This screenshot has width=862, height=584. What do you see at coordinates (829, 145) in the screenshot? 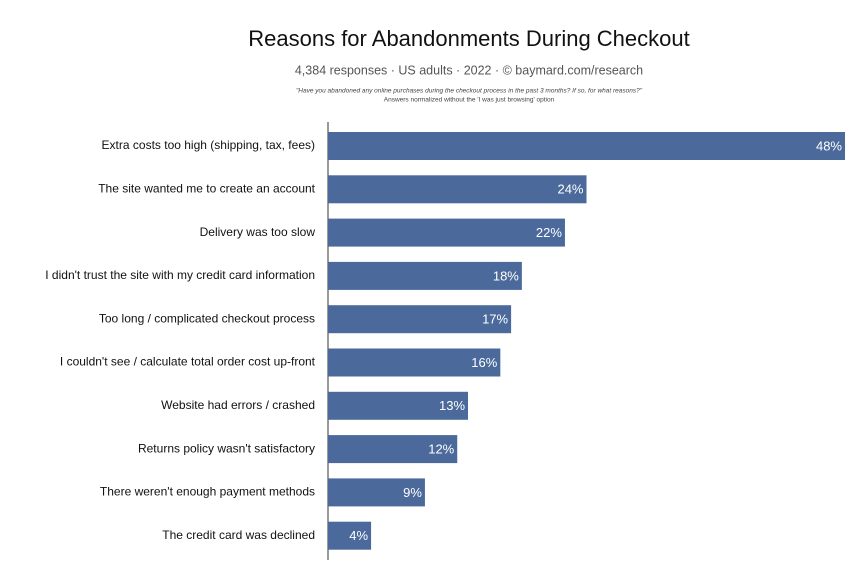
I see `value-label: 48%` at bounding box center [829, 145].